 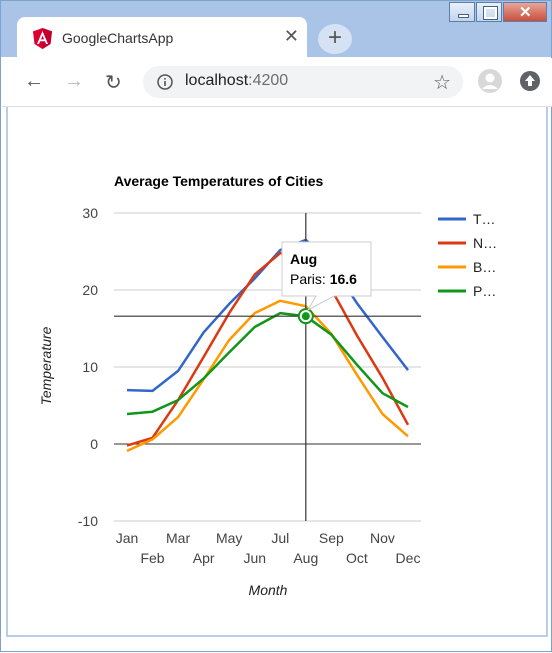 I want to click on browser-tab: GoogleChartsApp ✕, so click(x=162, y=38).